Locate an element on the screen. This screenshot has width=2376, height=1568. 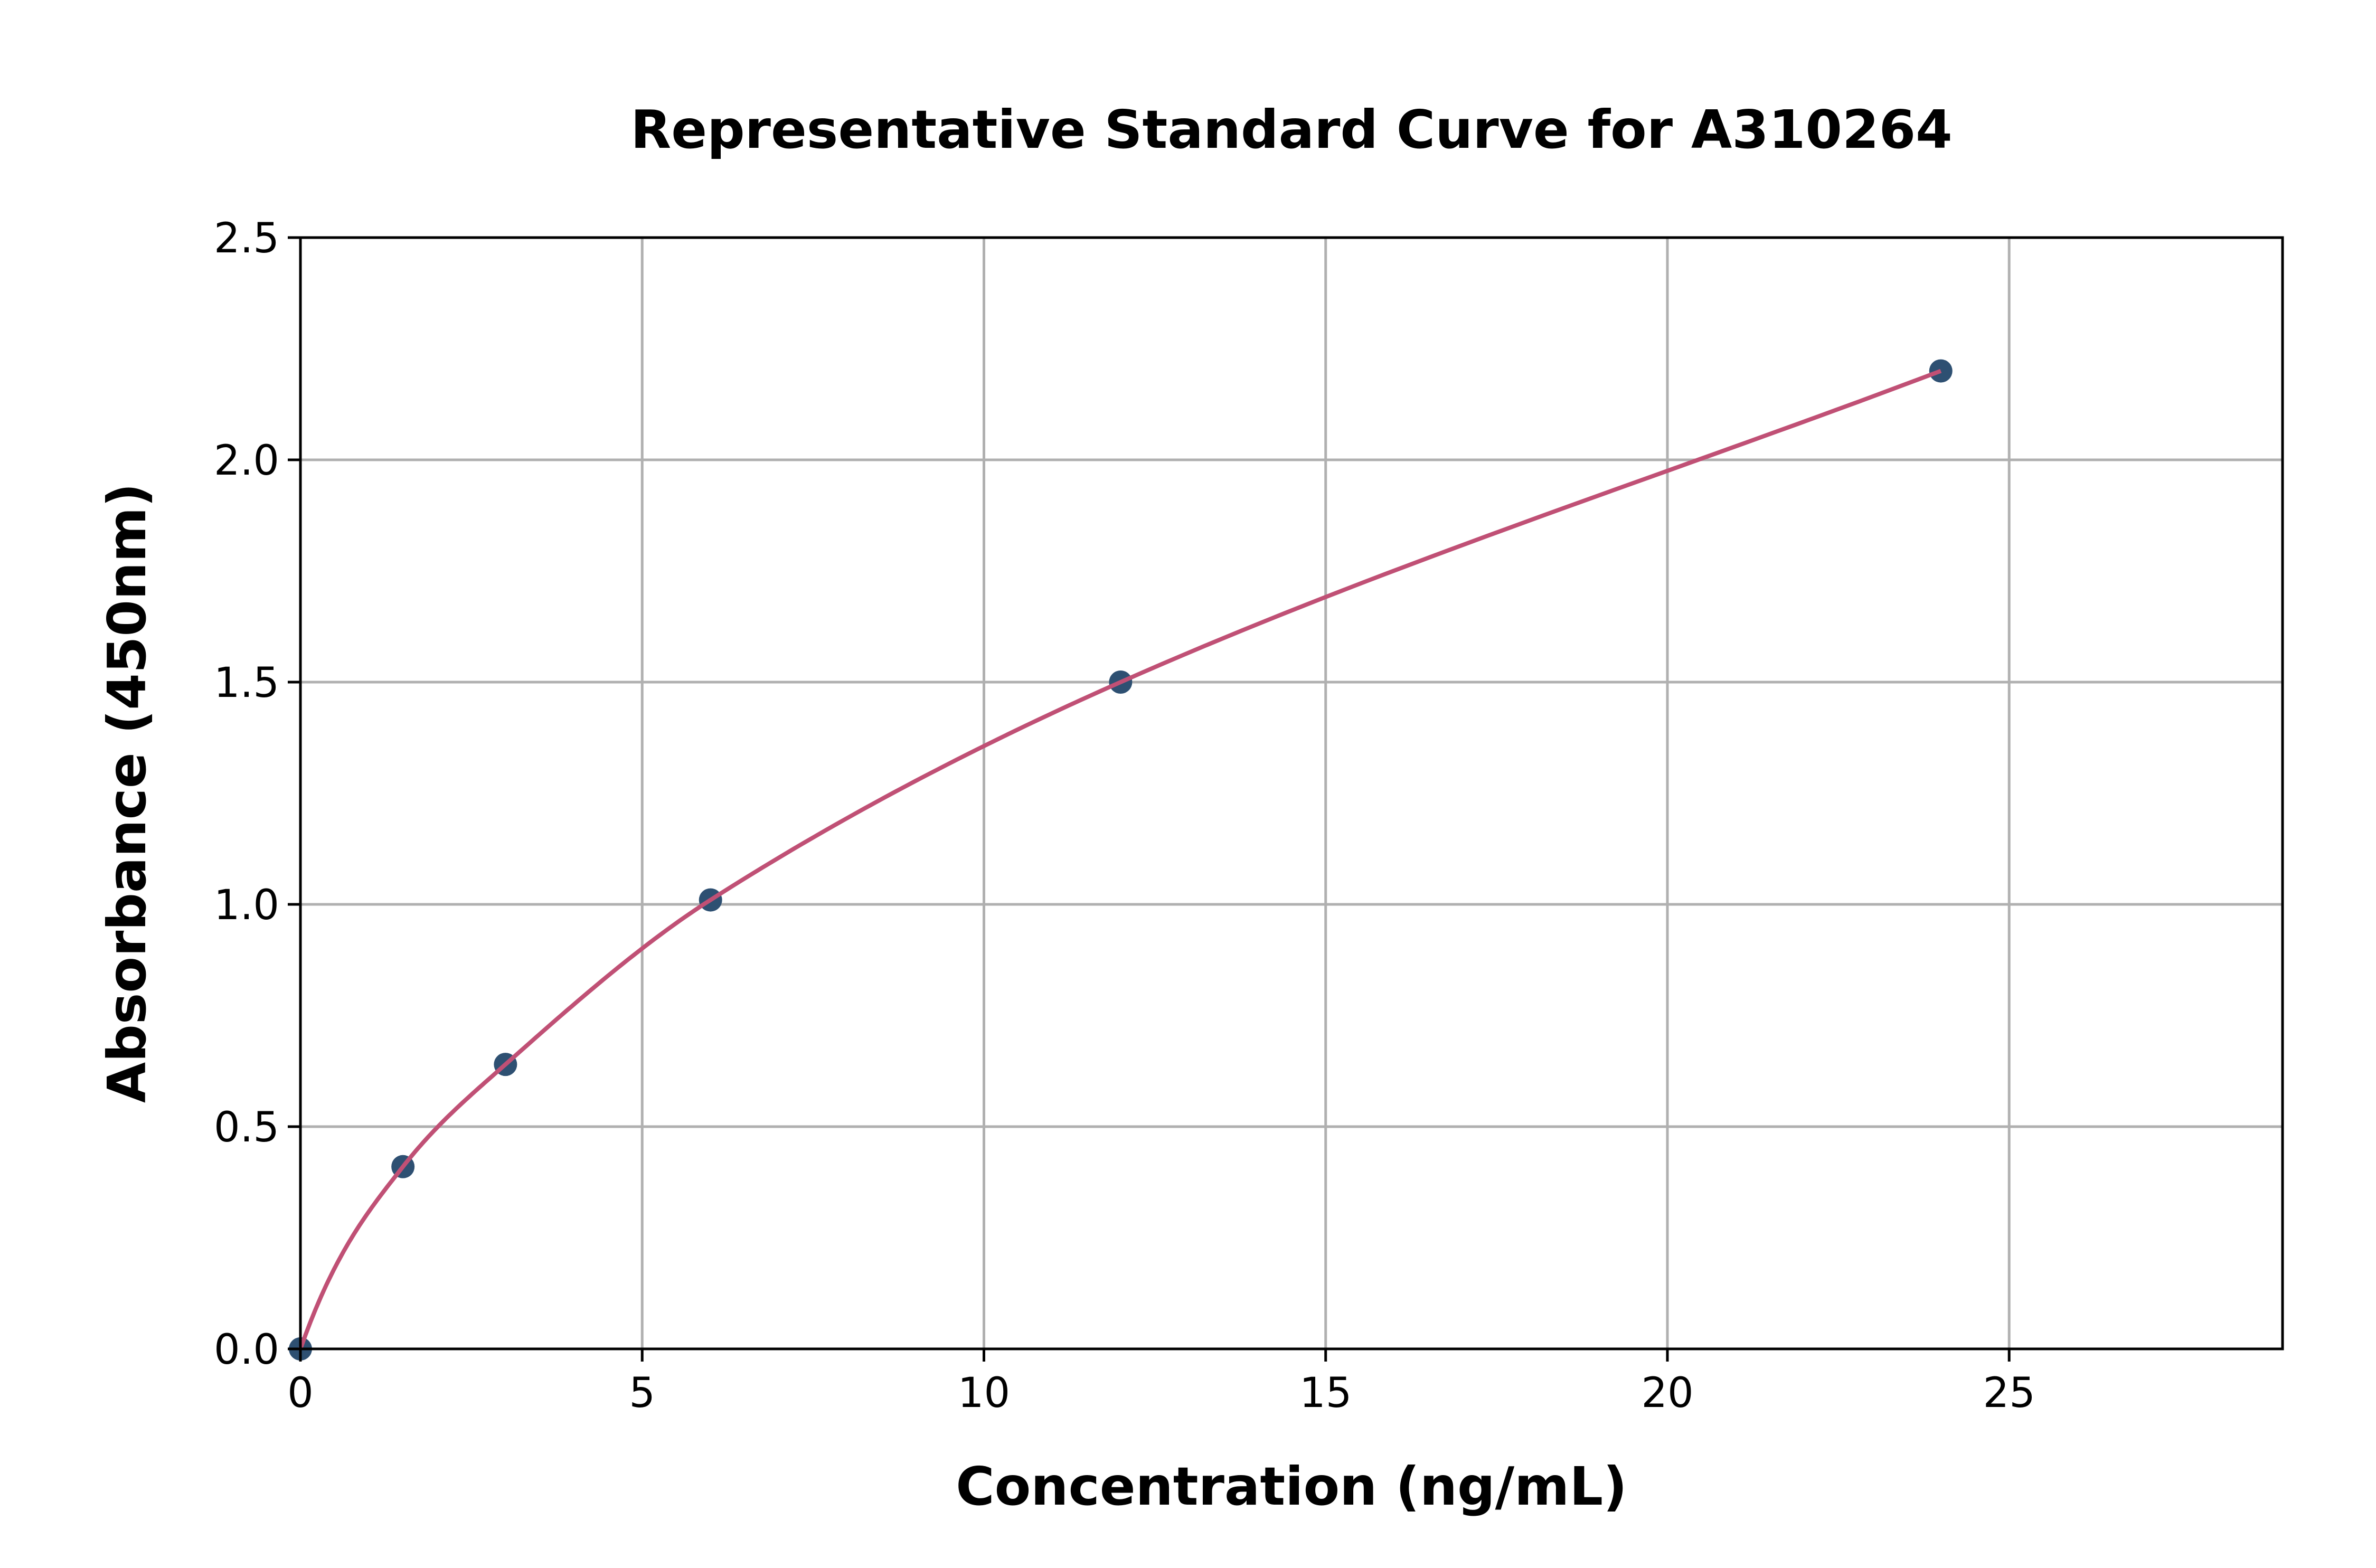
y-tick-label: 2.0 is located at coordinates (247, 461).